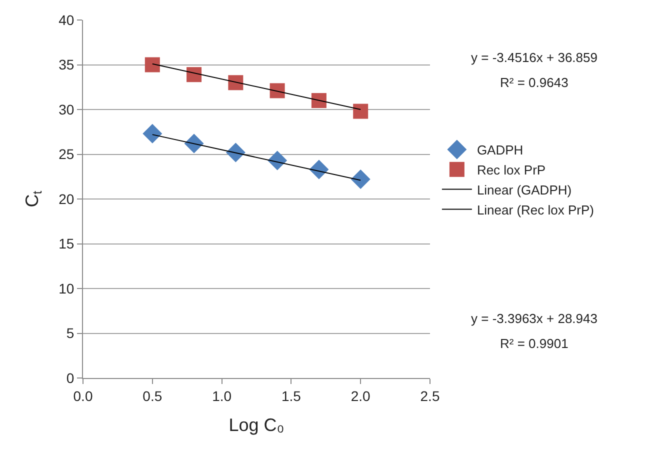 Image resolution: width=648 pixels, height=456 pixels. I want to click on y-tick-label: 15, so click(66, 244).